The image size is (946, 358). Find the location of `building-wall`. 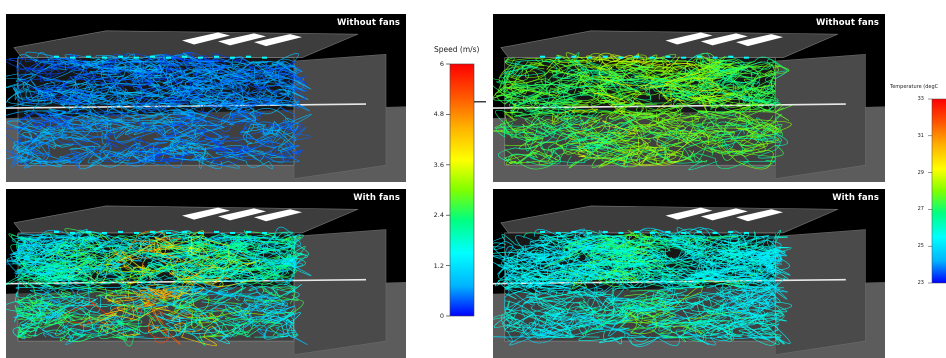

building-wall is located at coordinates (820, 116).